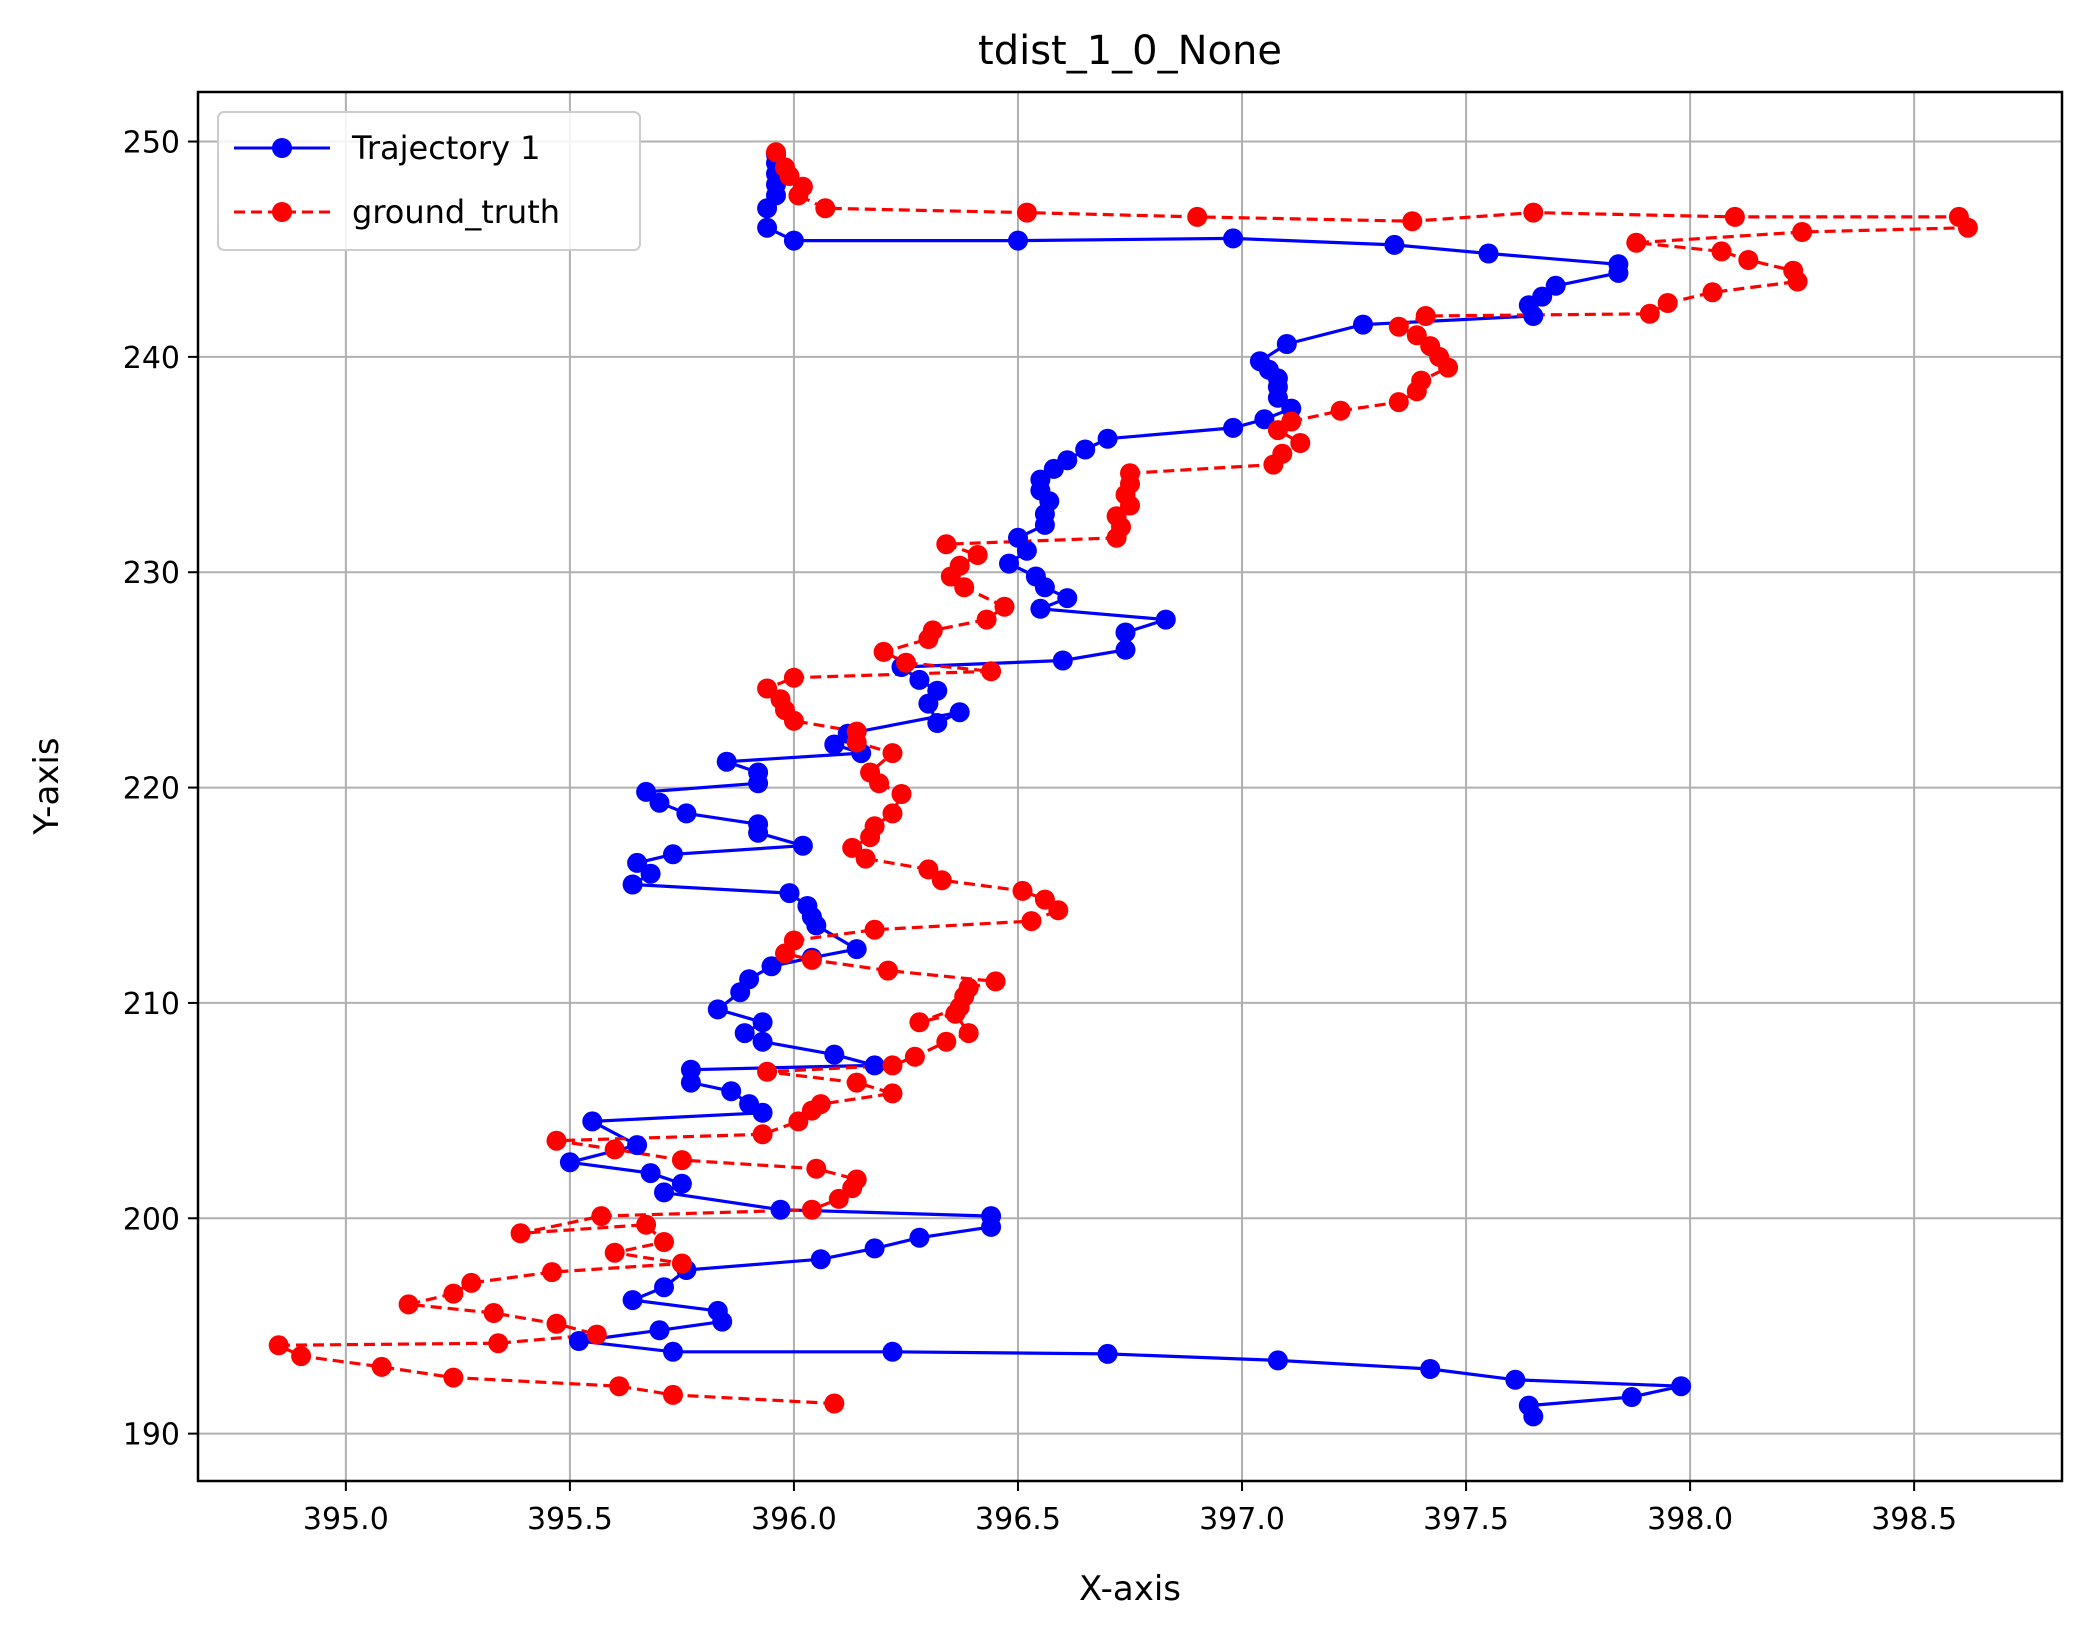 Image resolution: width=2087 pixels, height=1638 pixels. Describe the element at coordinates (151, 573) in the screenshot. I see `y-tick-label: 230` at that location.